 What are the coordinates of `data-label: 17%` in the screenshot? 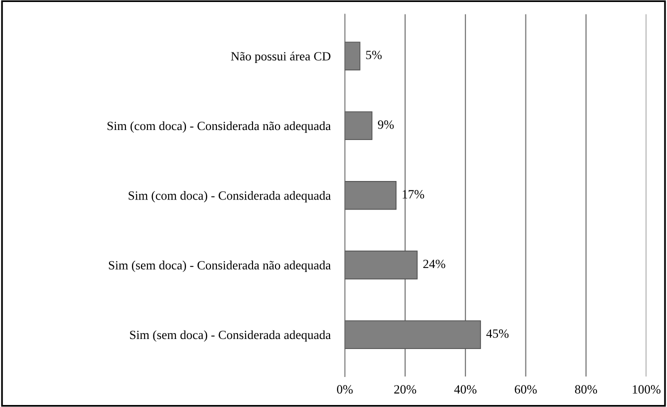 It's located at (413, 194).